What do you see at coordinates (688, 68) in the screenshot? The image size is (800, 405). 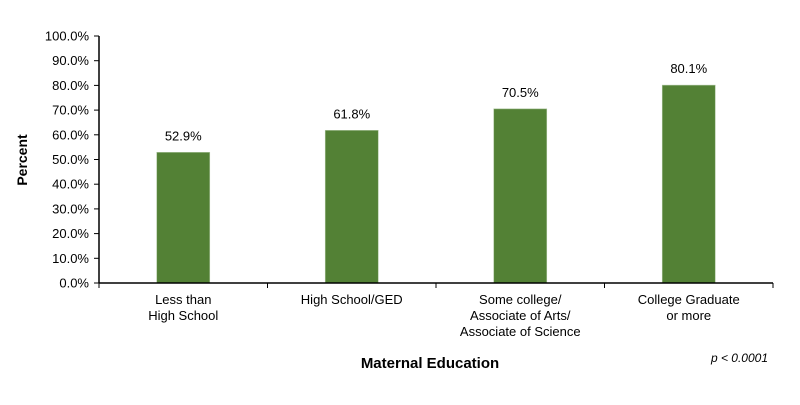 I see `data-label: 80.1%` at bounding box center [688, 68].